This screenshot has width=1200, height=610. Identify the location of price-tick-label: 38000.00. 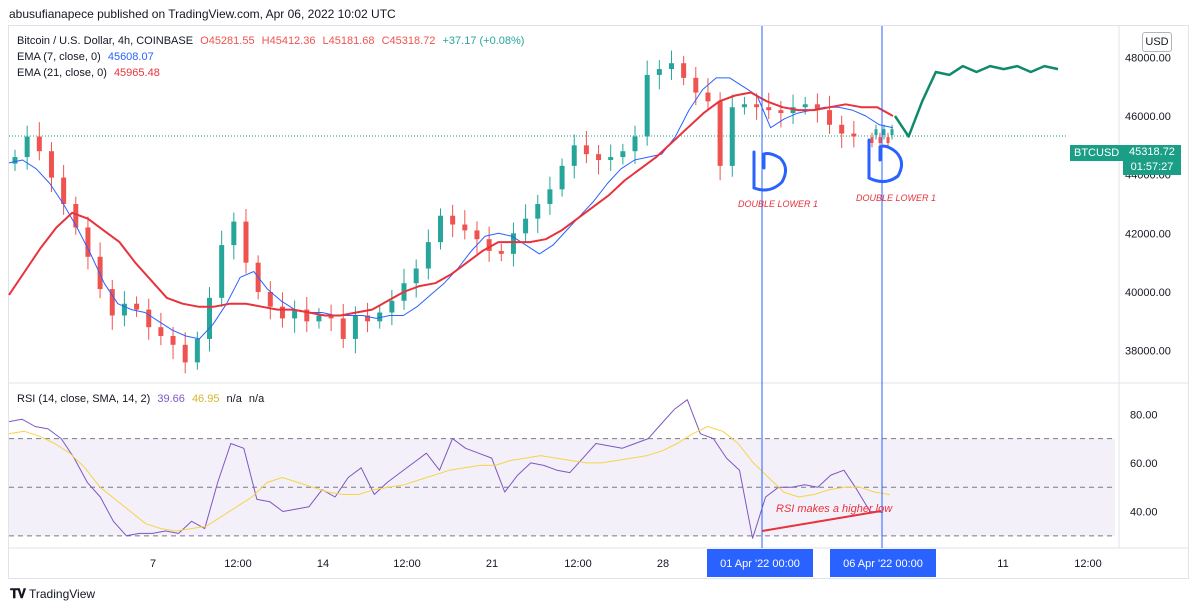
(1148, 352).